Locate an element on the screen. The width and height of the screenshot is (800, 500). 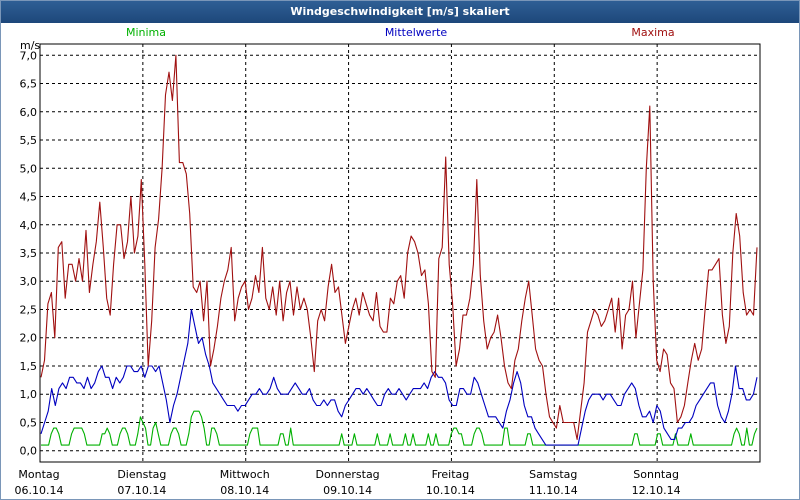
y-tick-label: 0,5 is located at coordinates (29, 422).